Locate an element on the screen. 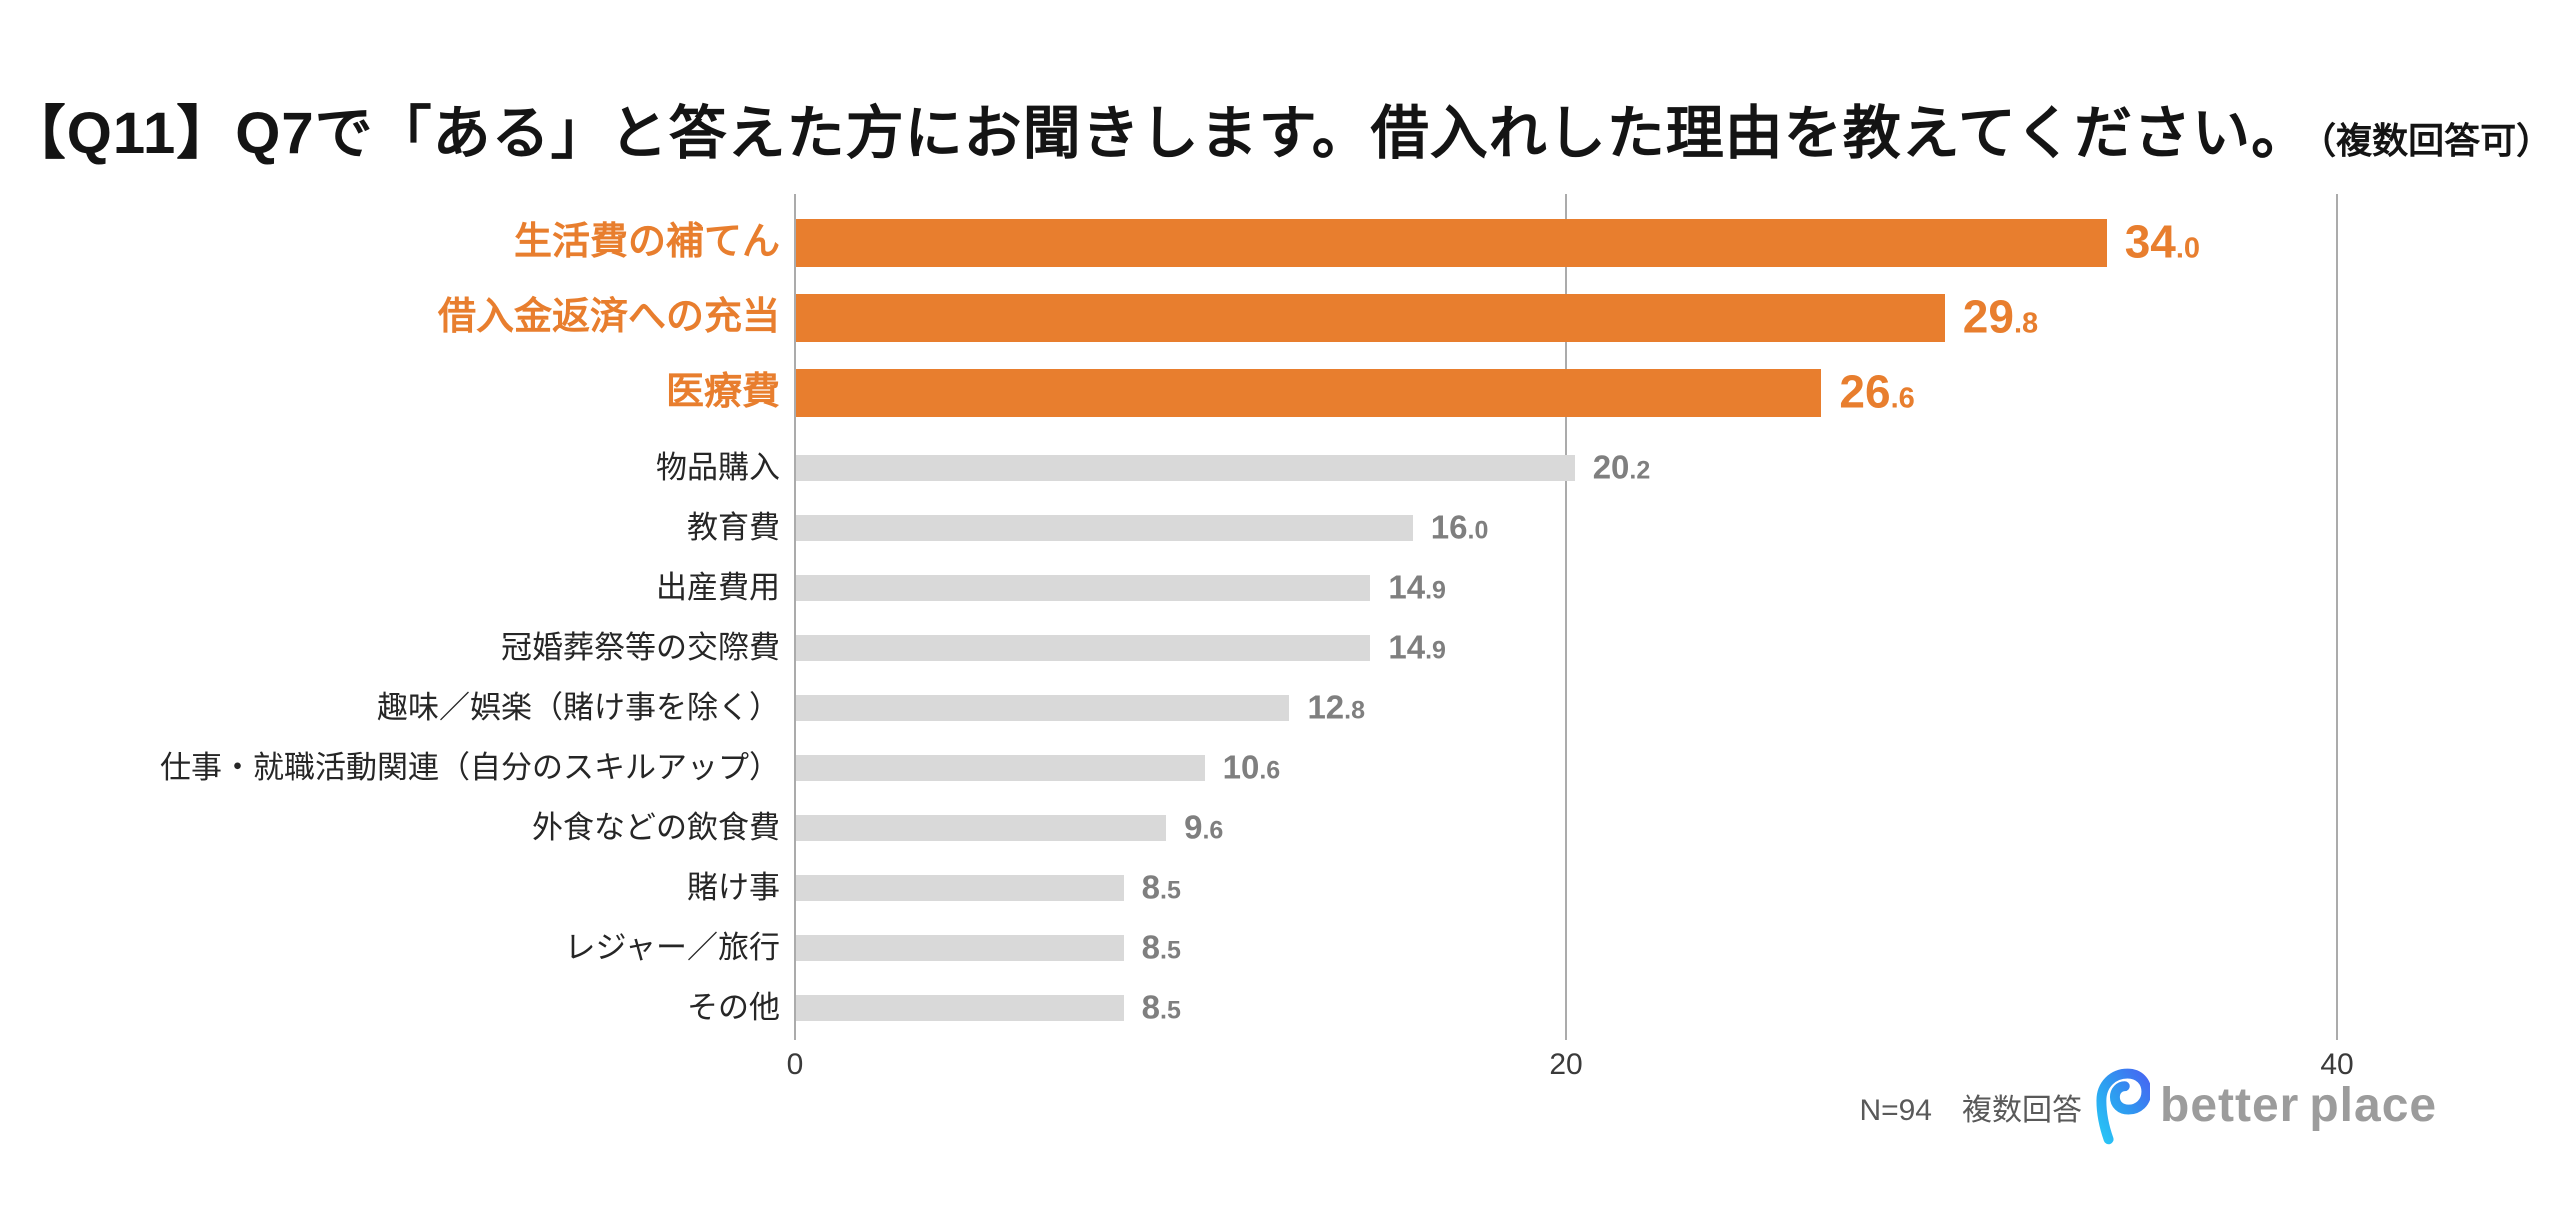 The height and width of the screenshot is (1222, 2560). x-axis-tick-label: 20 is located at coordinates (1566, 1064).